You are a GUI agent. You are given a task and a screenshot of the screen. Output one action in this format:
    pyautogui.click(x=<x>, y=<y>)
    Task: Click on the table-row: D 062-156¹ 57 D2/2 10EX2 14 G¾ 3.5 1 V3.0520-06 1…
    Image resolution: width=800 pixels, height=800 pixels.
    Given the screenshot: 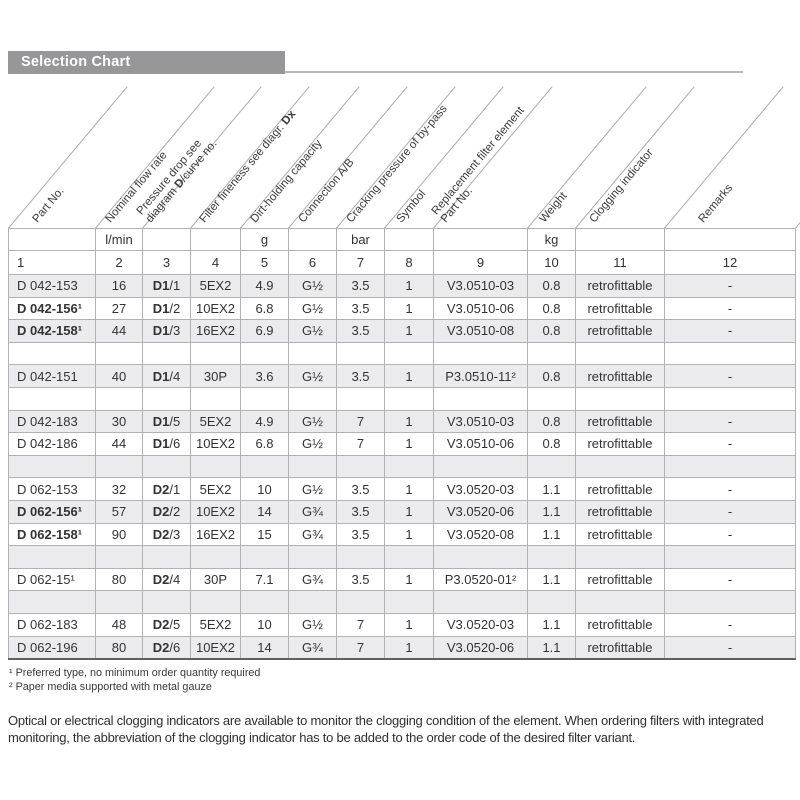 What is the action you would take?
    pyautogui.click(x=402, y=511)
    